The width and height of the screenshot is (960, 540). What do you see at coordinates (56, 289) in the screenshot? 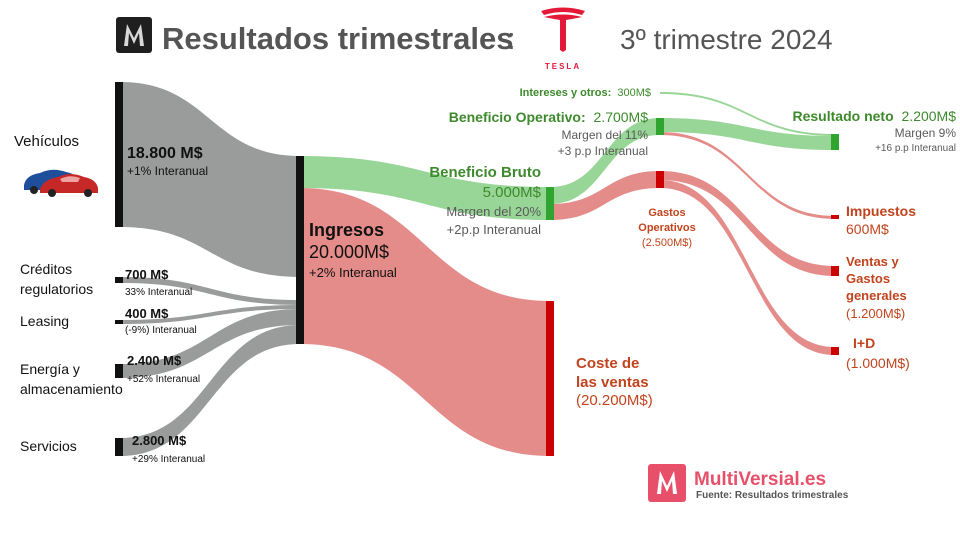
I see `creditos-label-line2: regulatorios` at bounding box center [56, 289].